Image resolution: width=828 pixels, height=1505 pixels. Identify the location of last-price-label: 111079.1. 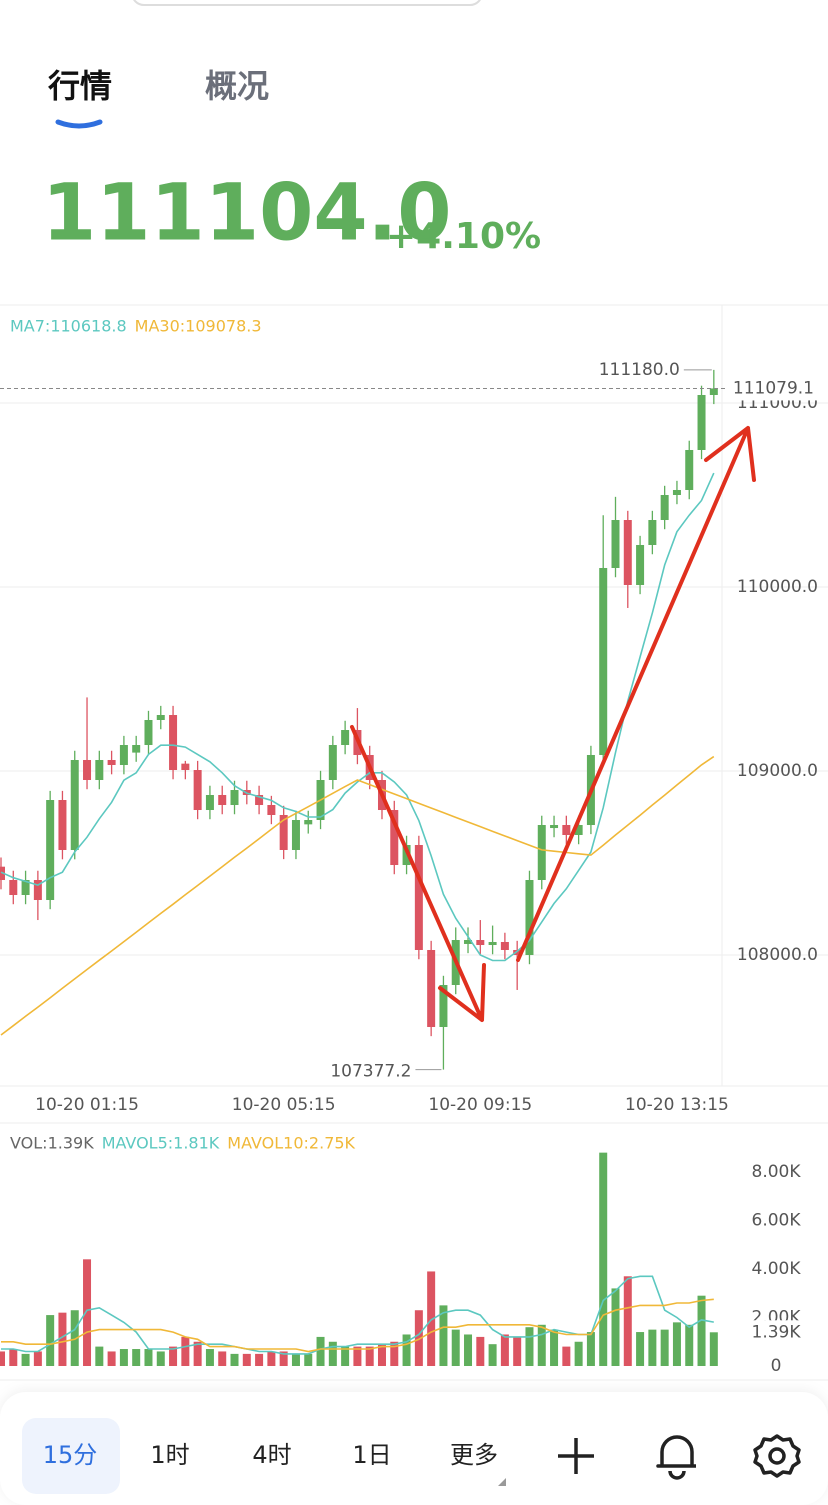
(773, 388).